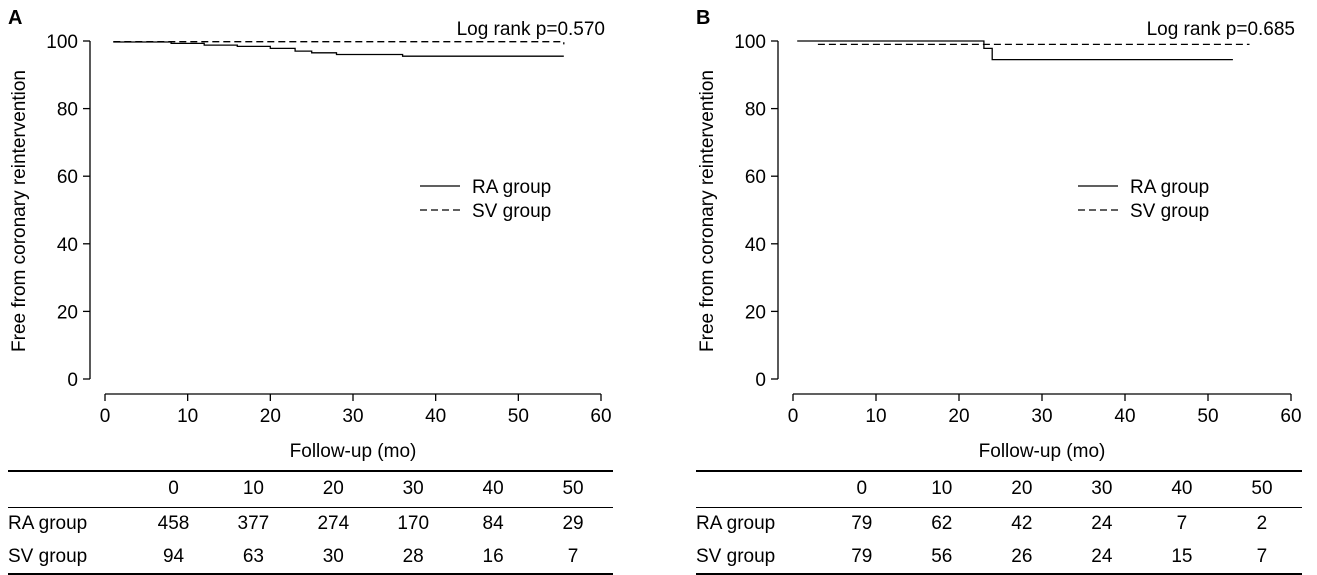  What do you see at coordinates (173, 558) in the screenshot?
I see `table-cell: 94` at bounding box center [173, 558].